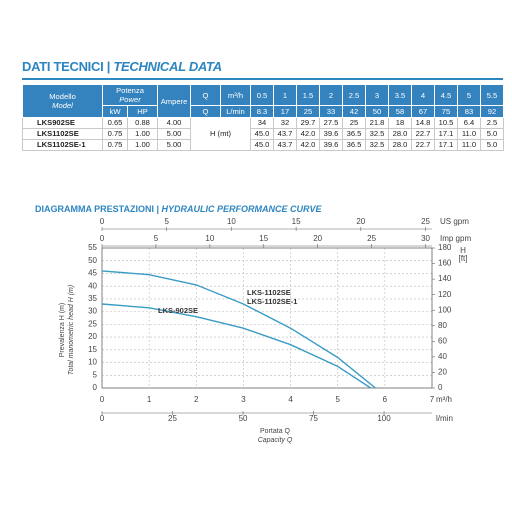 This screenshot has width=512, height=512. Describe the element at coordinates (263, 111) in the screenshot. I see `header-row: kW HP Q L/min 8.3 17 25 33 42 50 58 67 75 83 92` at that location.